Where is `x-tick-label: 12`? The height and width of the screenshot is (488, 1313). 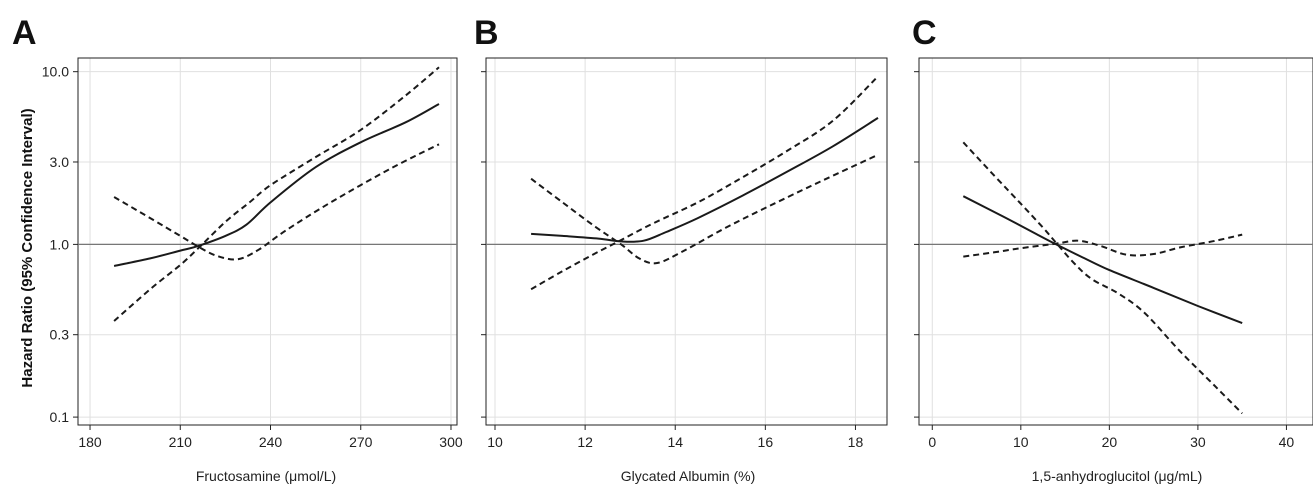 x-tick-label: 12 is located at coordinates (585, 442).